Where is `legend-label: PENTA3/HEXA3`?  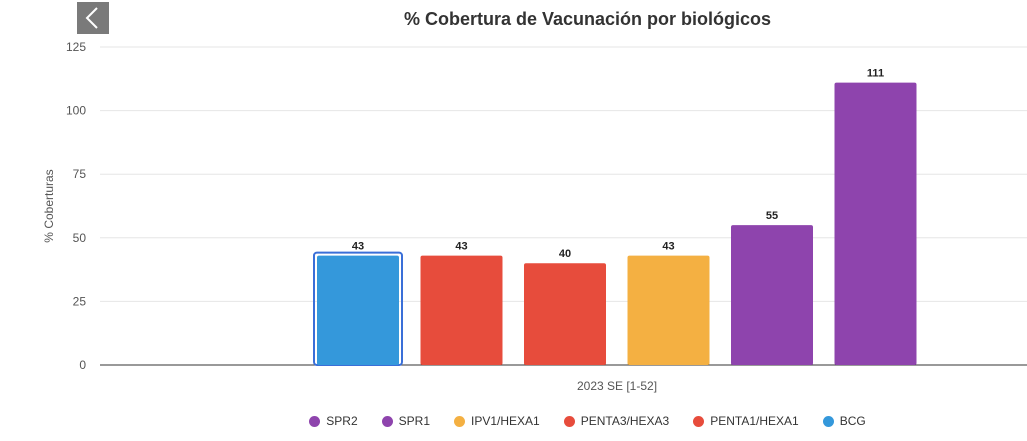 legend-label: PENTA3/HEXA3 is located at coordinates (625, 421).